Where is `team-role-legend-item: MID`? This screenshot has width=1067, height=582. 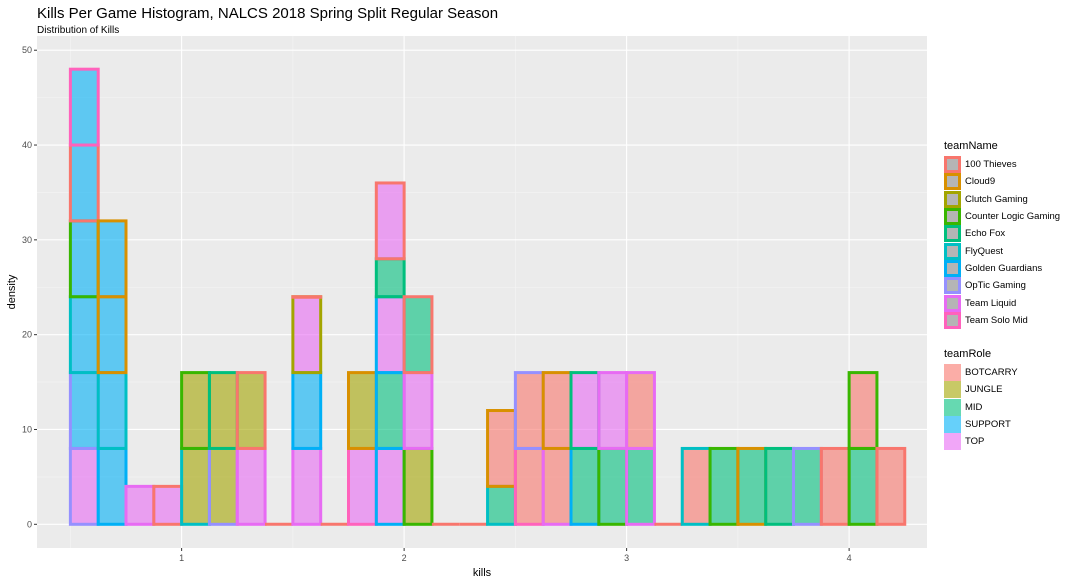
team-role-legend-item: MID is located at coordinates (981, 407).